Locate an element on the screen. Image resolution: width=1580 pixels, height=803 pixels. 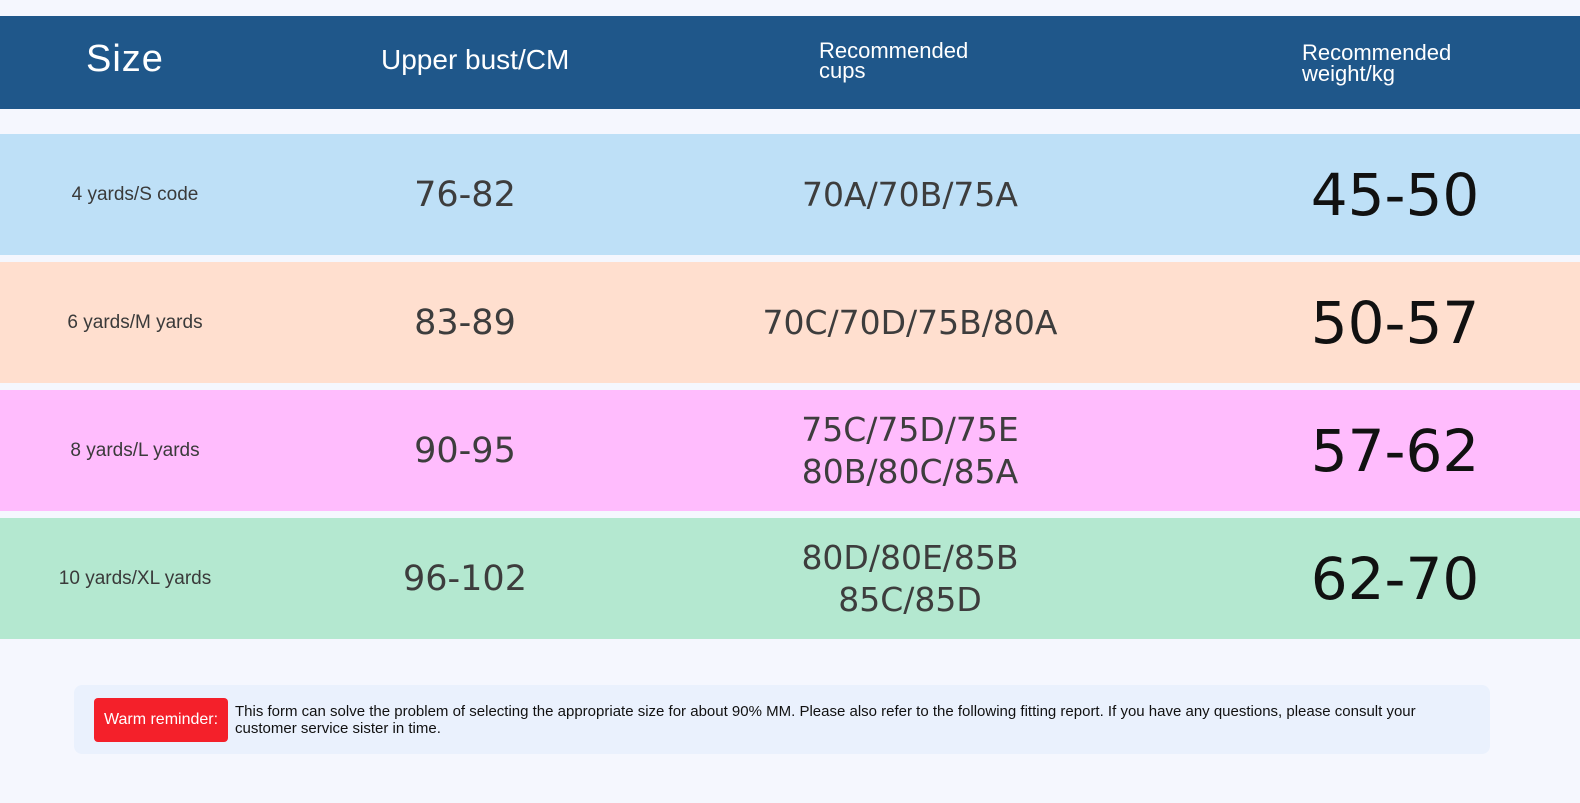
header-recommended-cups: Recommended cups is located at coordinates (894, 60).